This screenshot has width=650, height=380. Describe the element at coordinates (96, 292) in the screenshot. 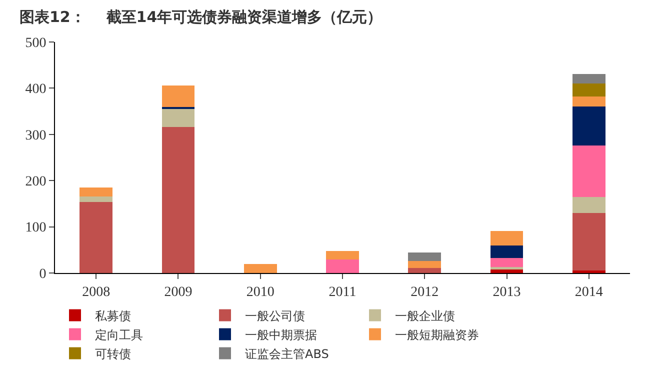

I see `x-tick-label: 2008` at that location.